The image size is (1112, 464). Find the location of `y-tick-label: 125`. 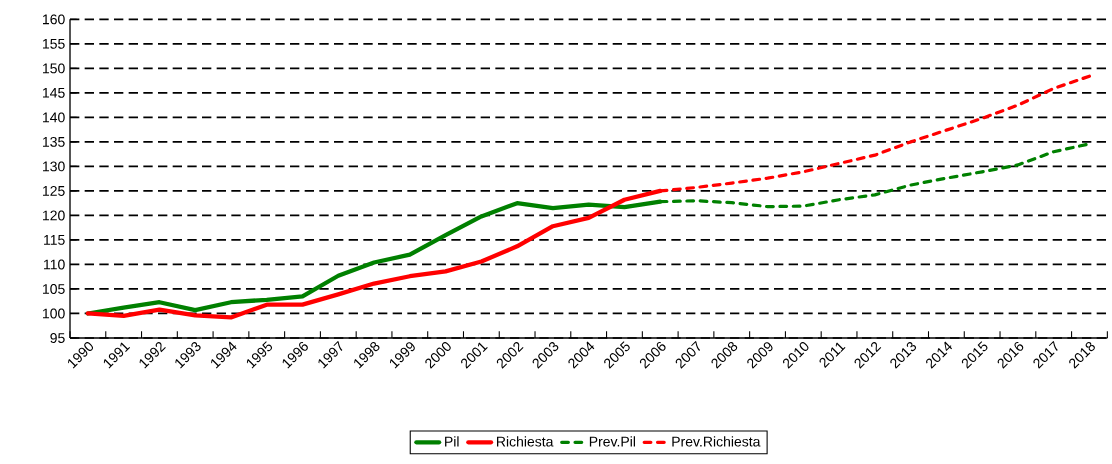

y-tick-label: 125 is located at coordinates (54, 190).